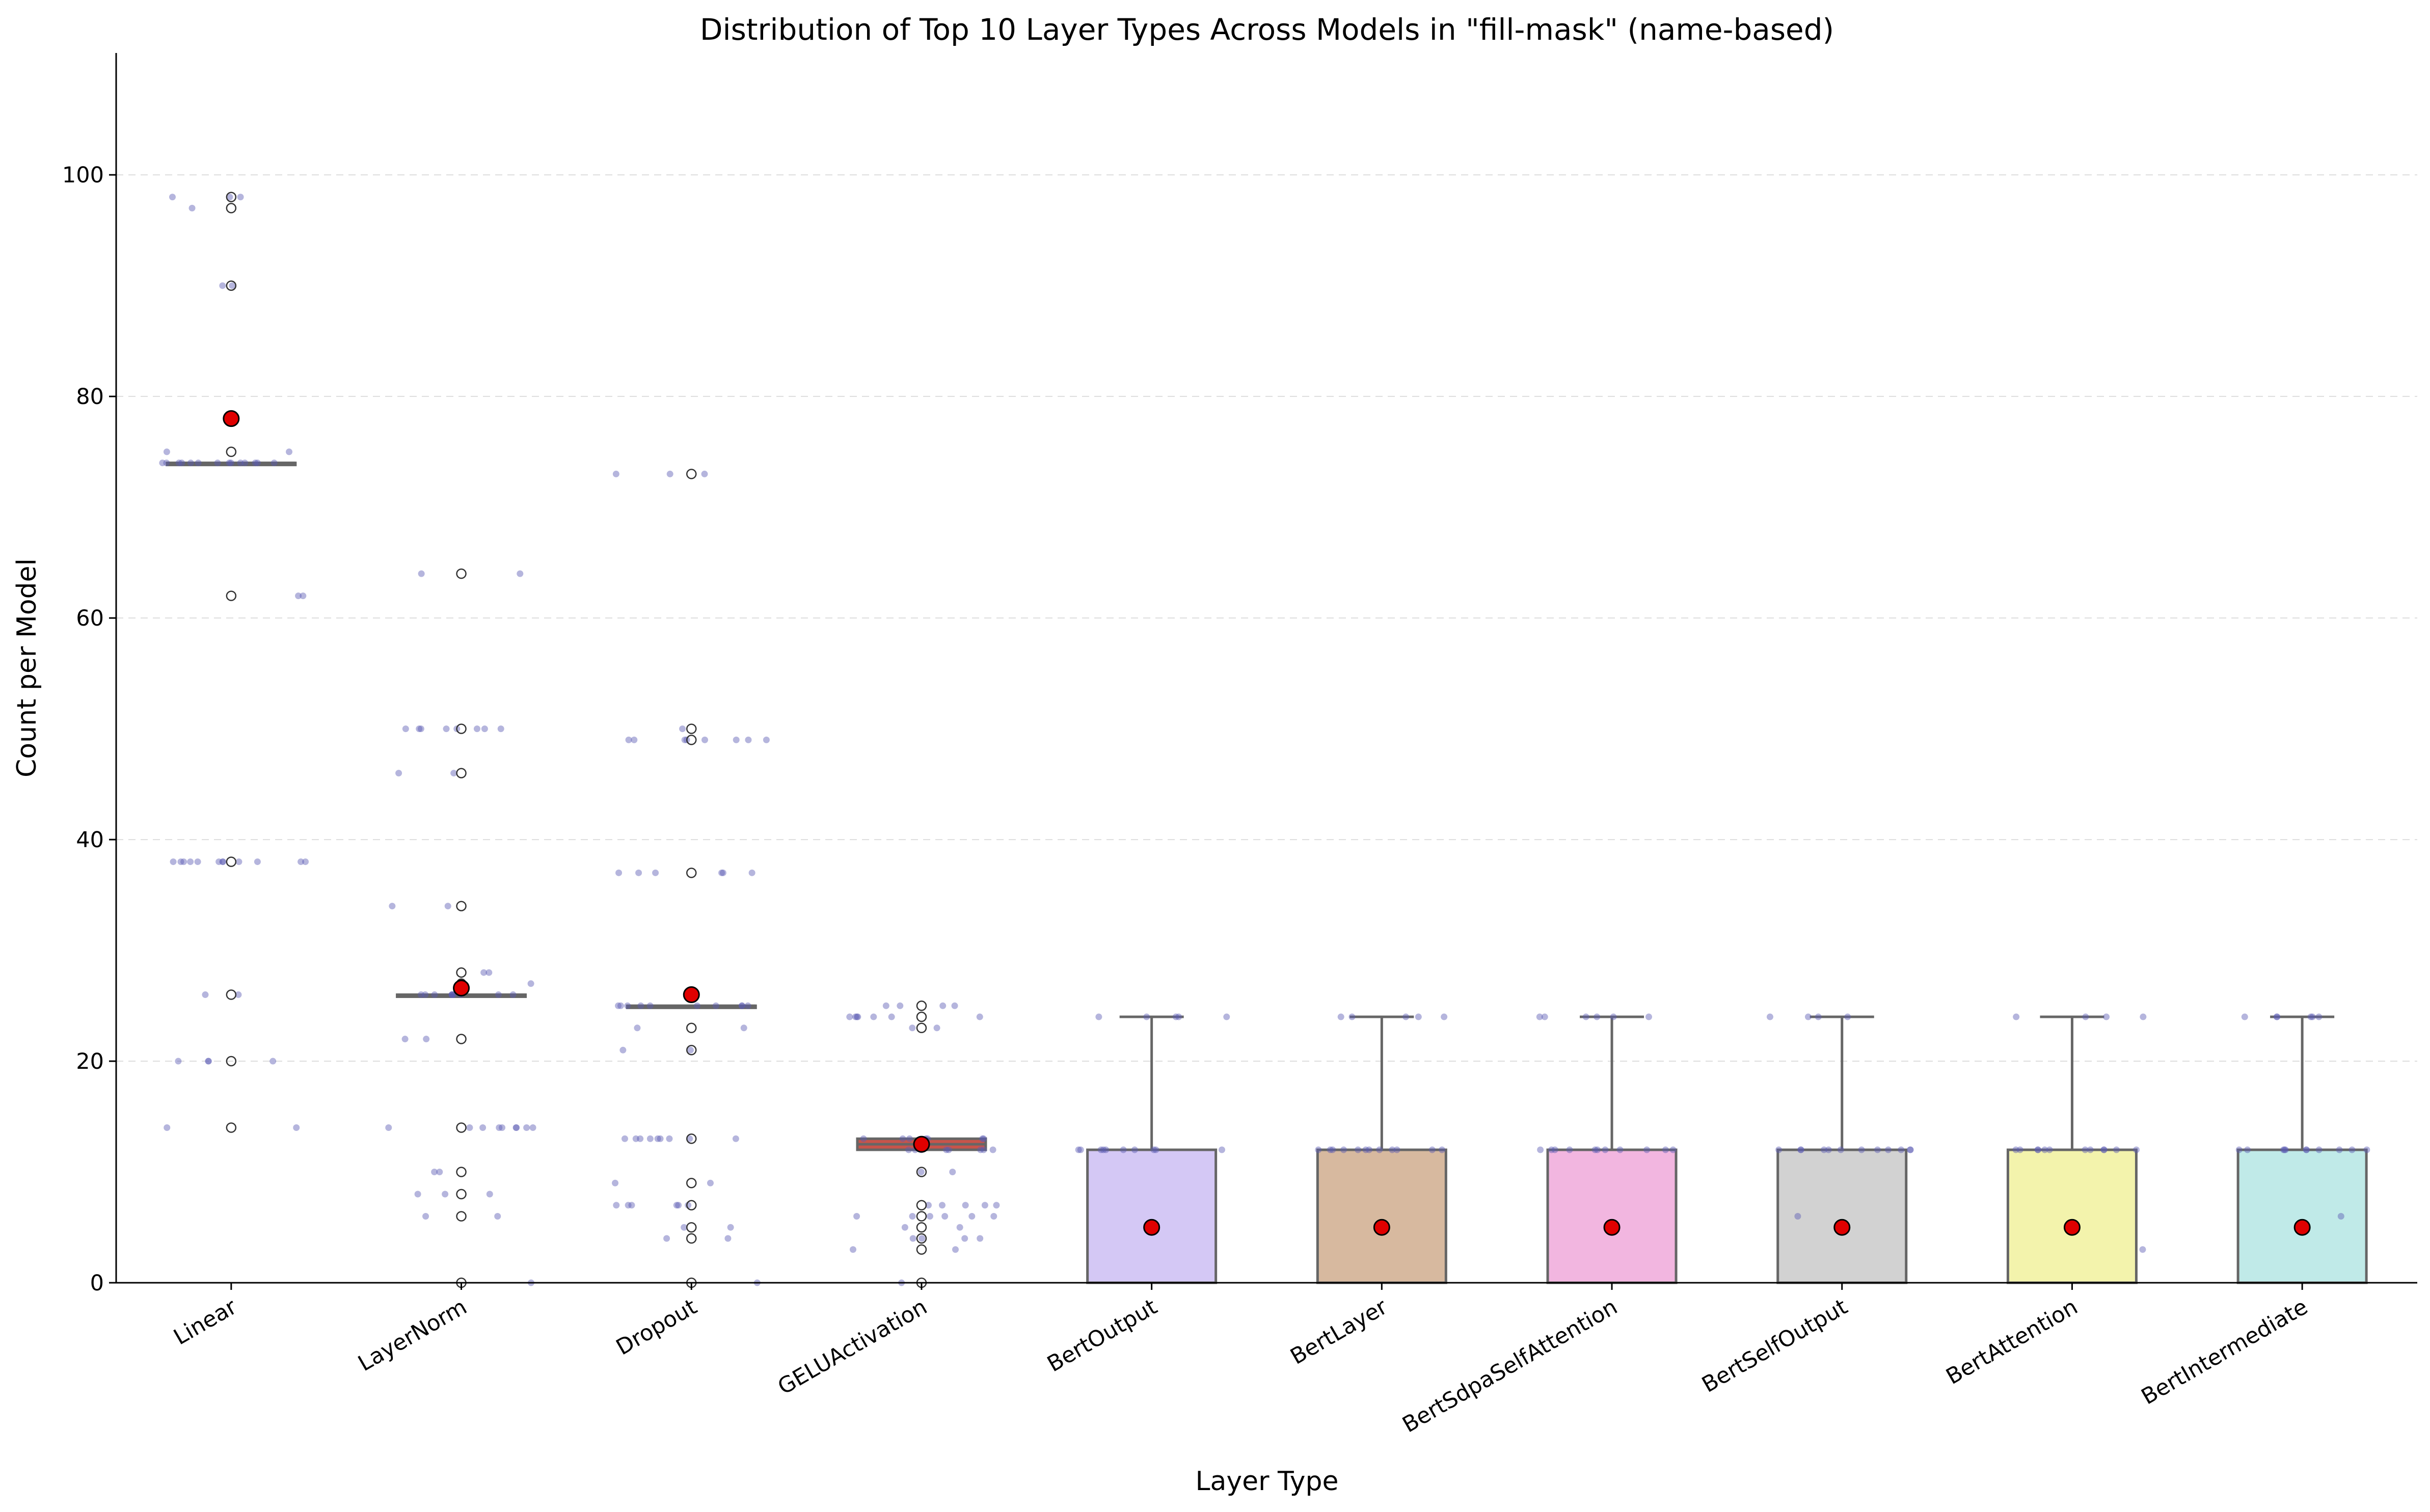  What do you see at coordinates (89, 729) in the screenshot?
I see `y-ticks: 0 20 40 60 80 100` at bounding box center [89, 729].